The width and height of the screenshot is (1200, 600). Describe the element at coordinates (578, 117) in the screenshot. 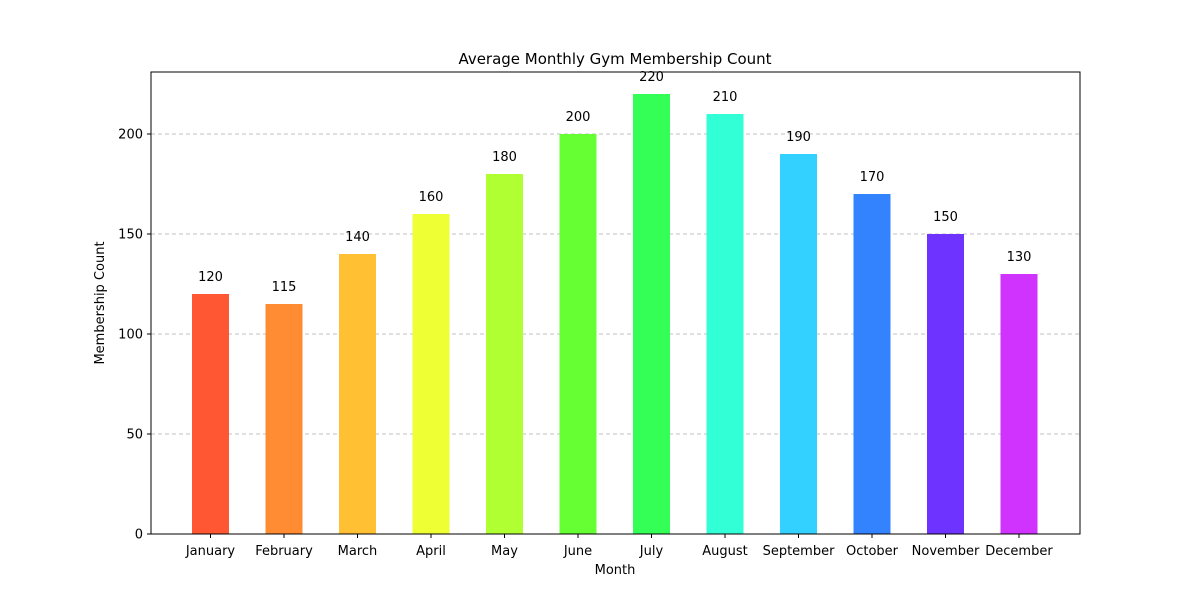

I see `data-label-june: 200` at that location.